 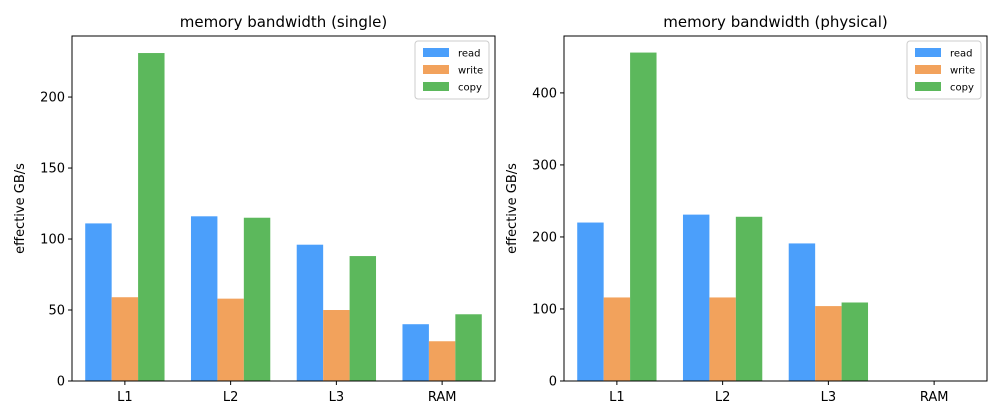 I want to click on bar-read-RAM, so click(x=415, y=352).